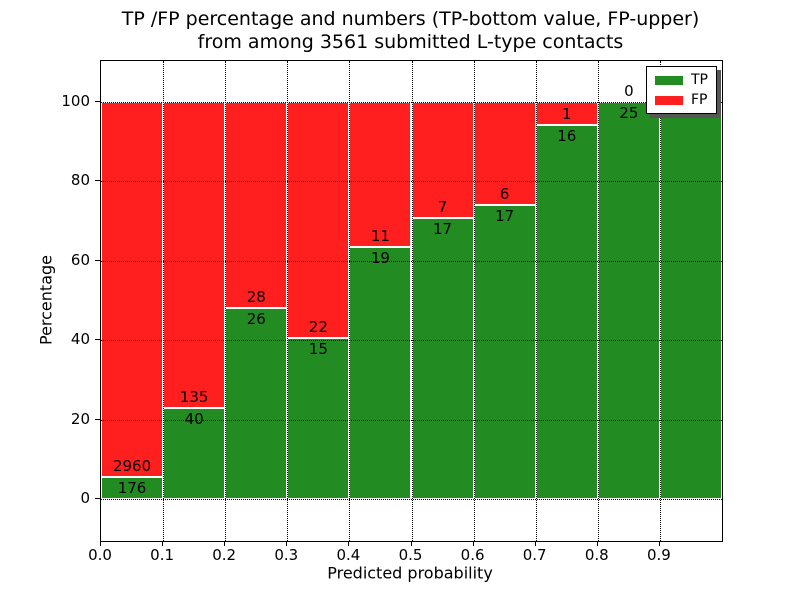 This screenshot has width=800, height=600. What do you see at coordinates (669, 100) in the screenshot?
I see `fp-legend-swatch` at bounding box center [669, 100].